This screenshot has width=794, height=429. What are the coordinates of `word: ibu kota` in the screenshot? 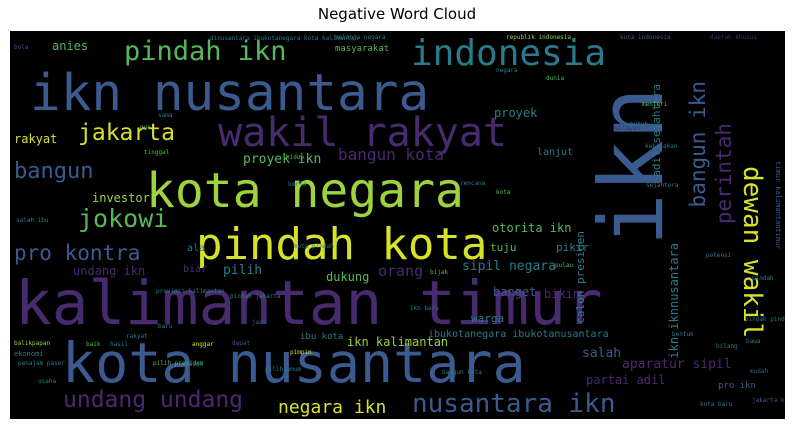 It's located at (322, 337).